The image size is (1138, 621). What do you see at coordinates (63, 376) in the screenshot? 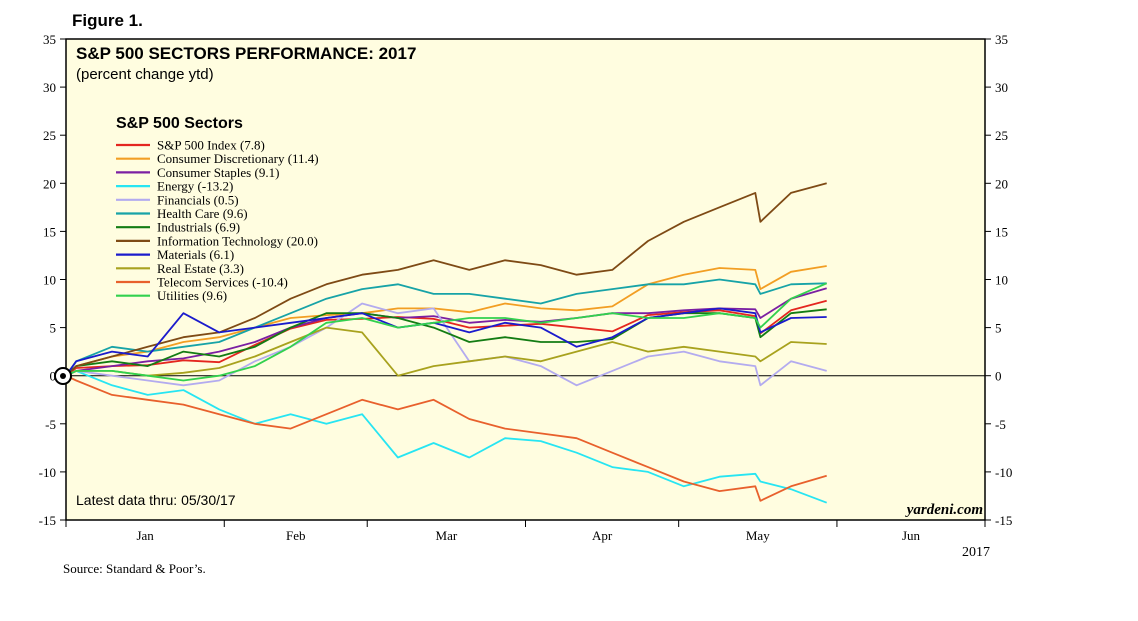
I see `origin-marker-dot` at bounding box center [63, 376].